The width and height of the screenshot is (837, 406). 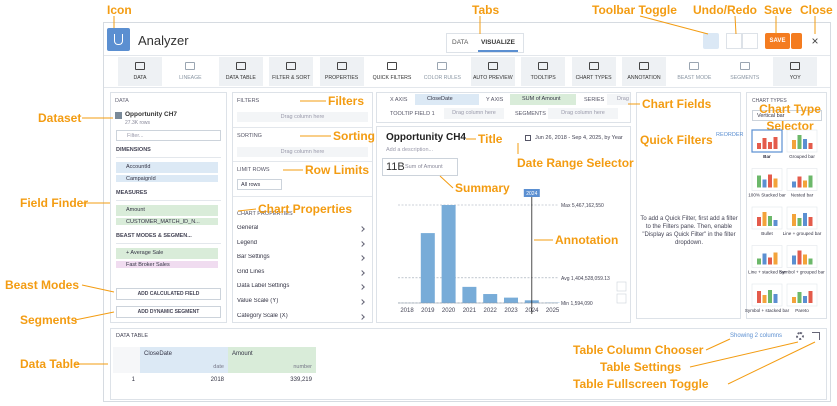 What do you see at coordinates (118, 115) in the screenshot?
I see `dataset-icon` at bounding box center [118, 115].